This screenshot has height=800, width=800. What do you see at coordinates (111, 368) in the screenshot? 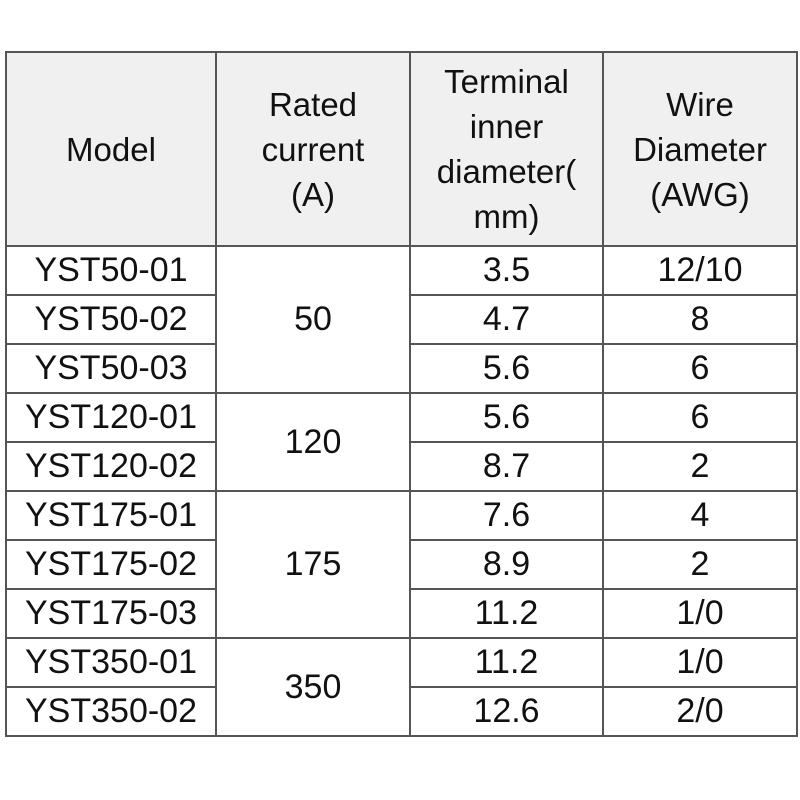
I see `cell-model: YST50-03` at bounding box center [111, 368].